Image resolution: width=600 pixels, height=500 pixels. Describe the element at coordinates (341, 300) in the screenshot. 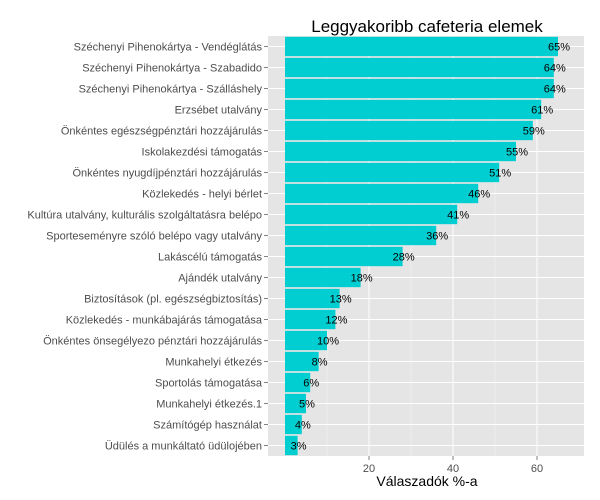

I see `data-label: 13%` at that location.